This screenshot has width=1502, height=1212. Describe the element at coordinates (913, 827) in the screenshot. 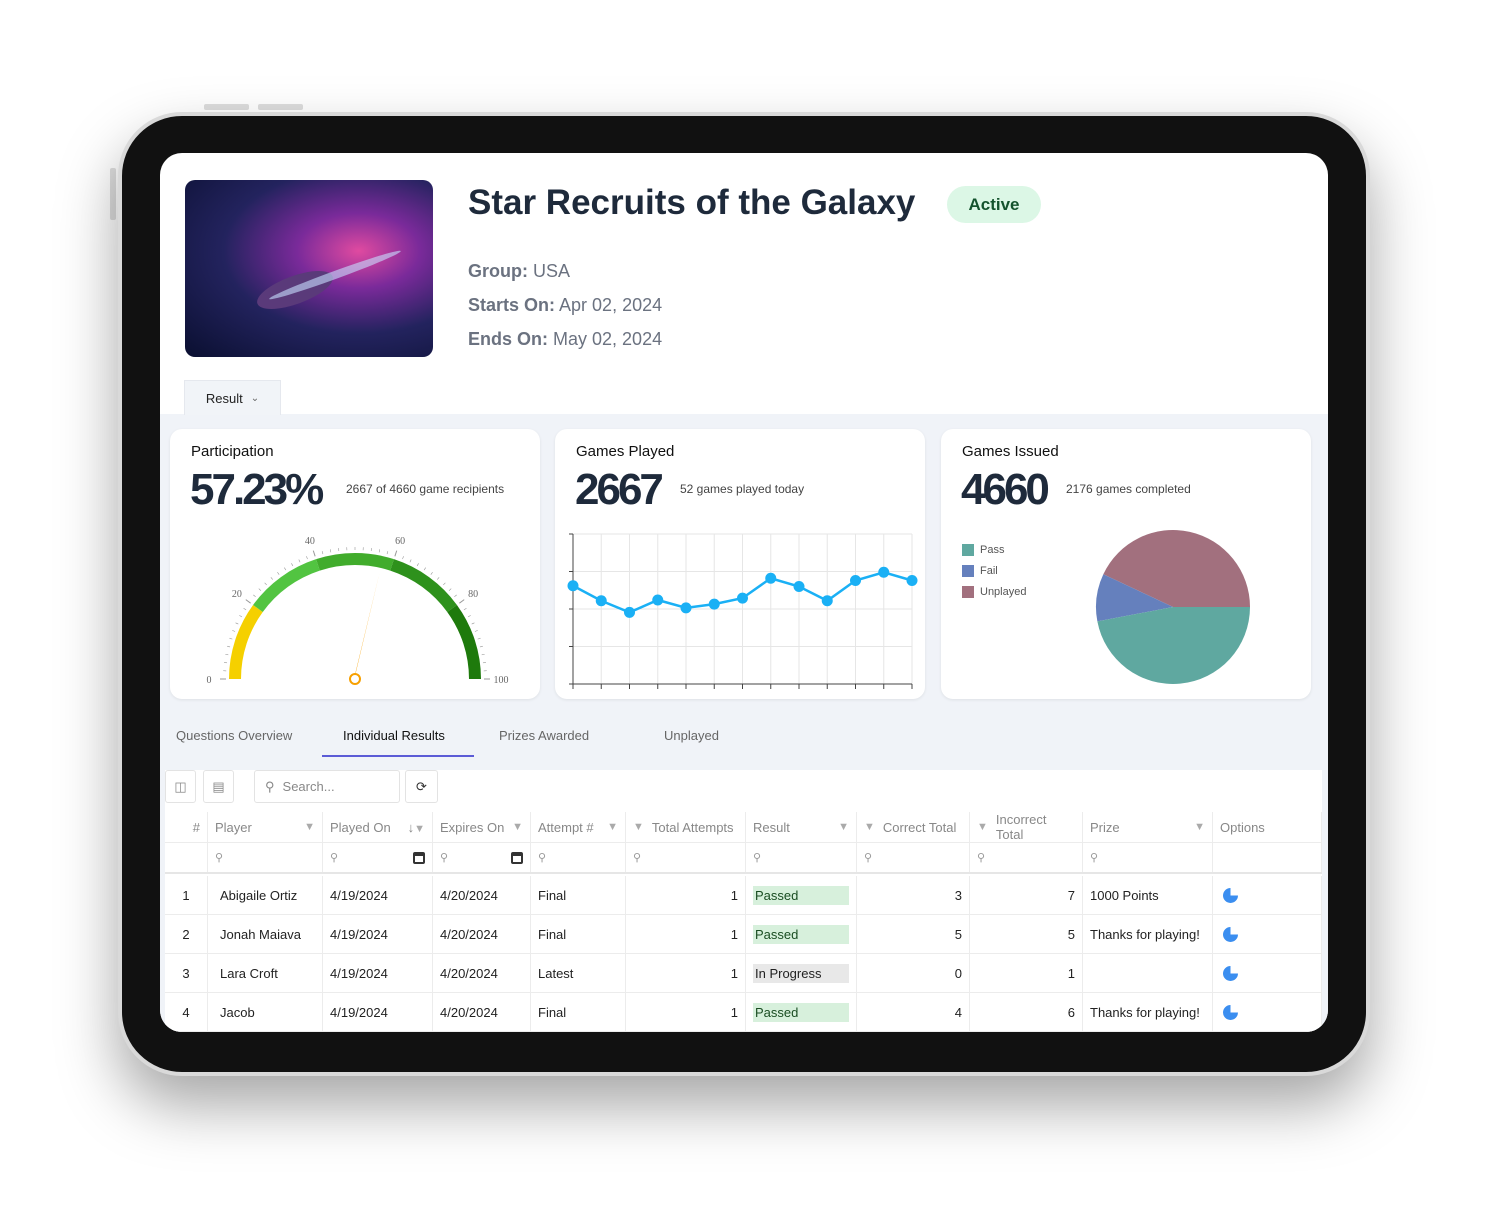

I see `column-header: ▼ Correct Total` at that location.